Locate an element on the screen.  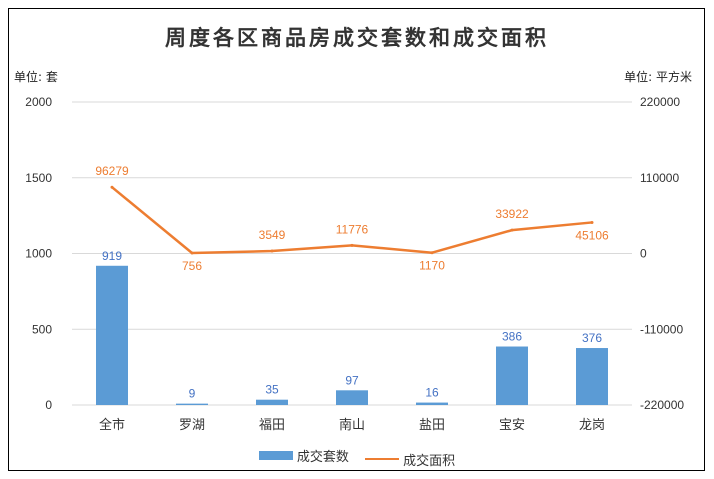
bar-value-label: 919 is located at coordinates (112, 256).